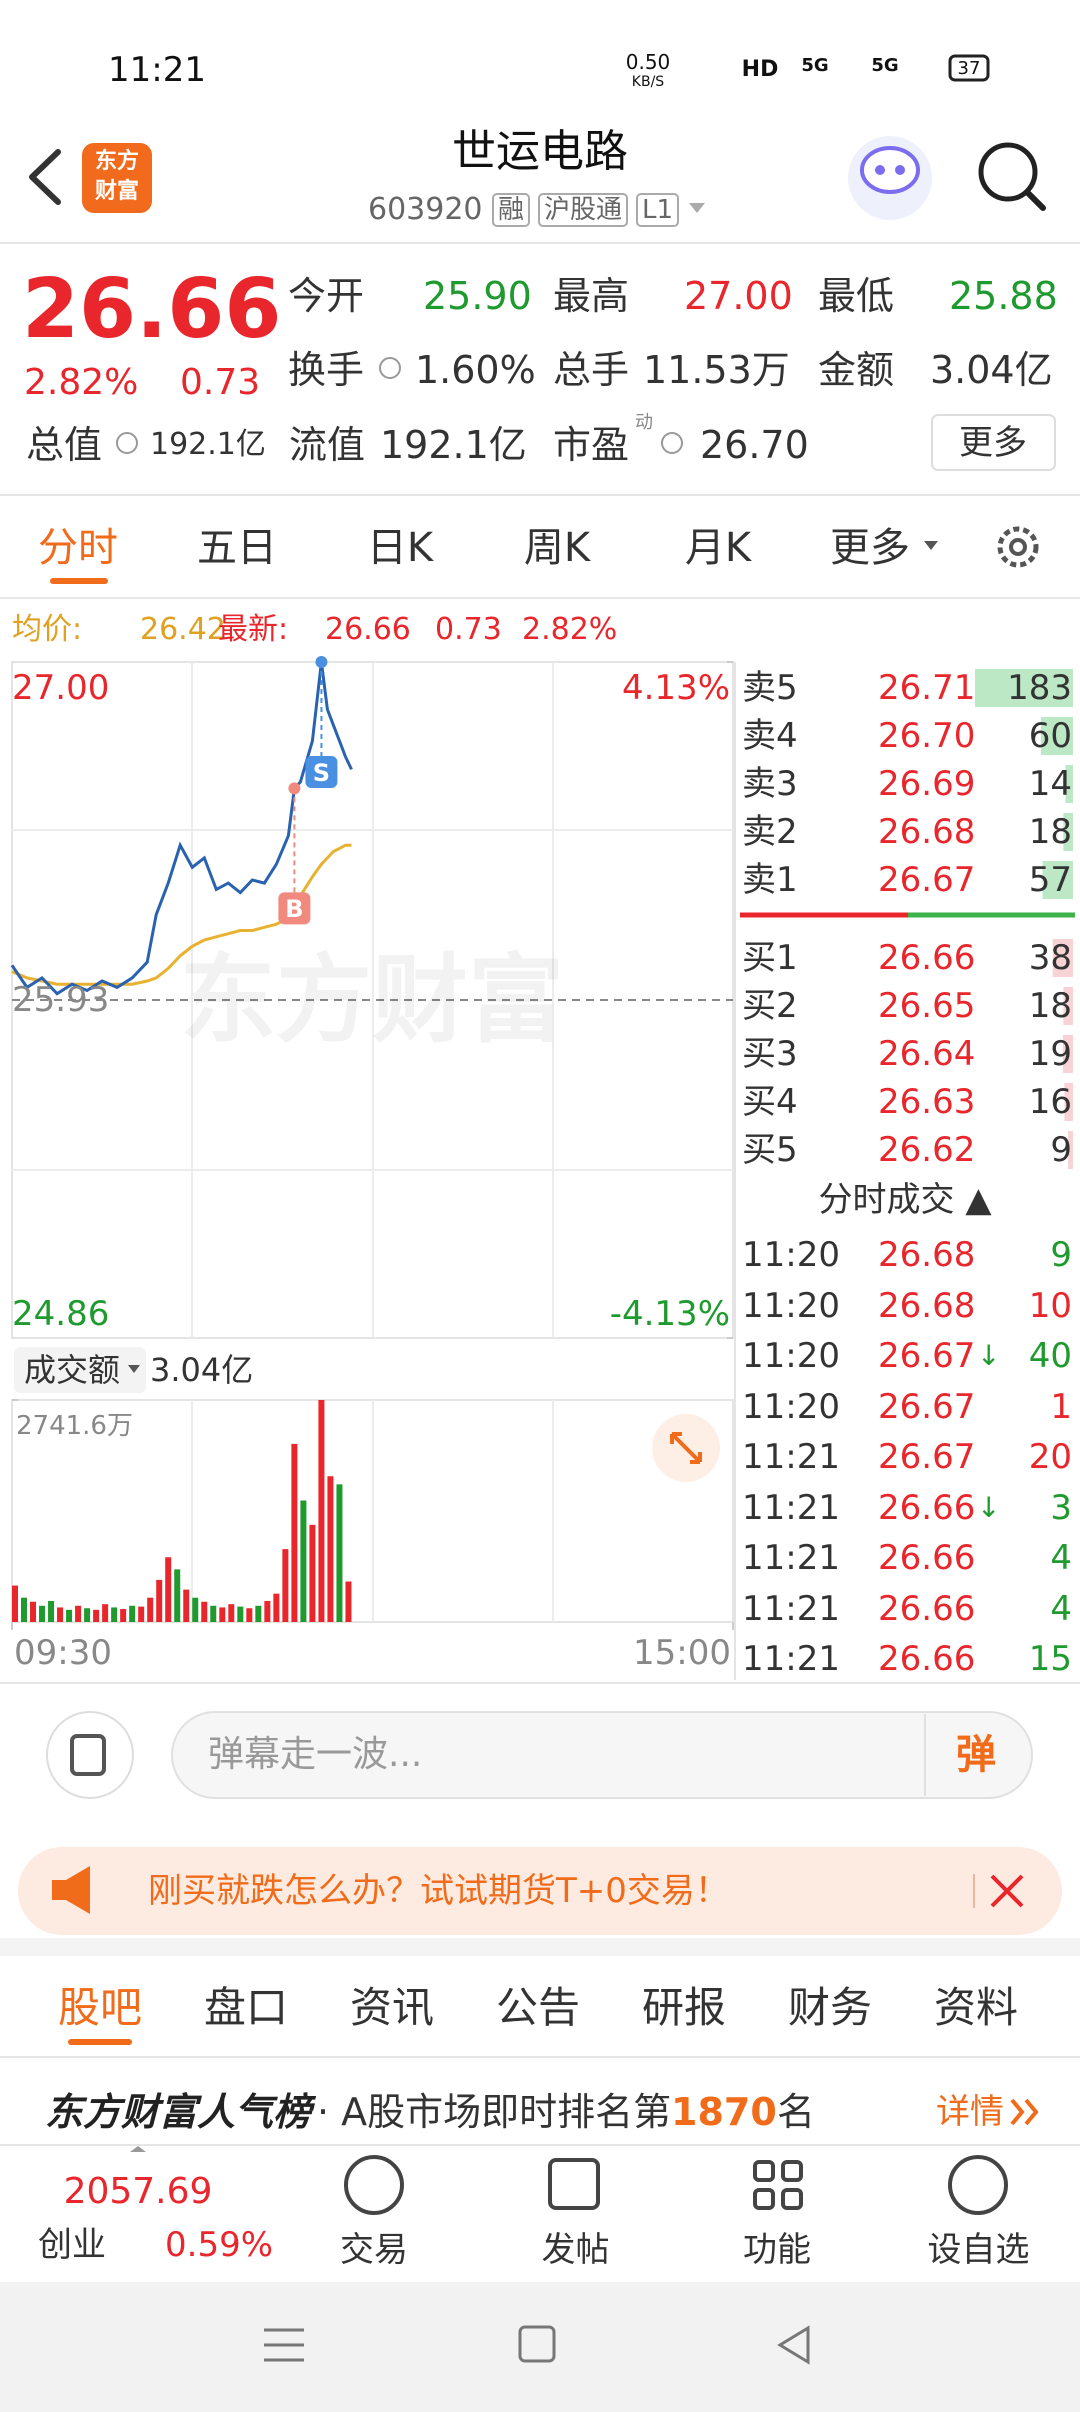  Describe the element at coordinates (870, 548) in the screenshot. I see `chart-tab: 更多` at that location.